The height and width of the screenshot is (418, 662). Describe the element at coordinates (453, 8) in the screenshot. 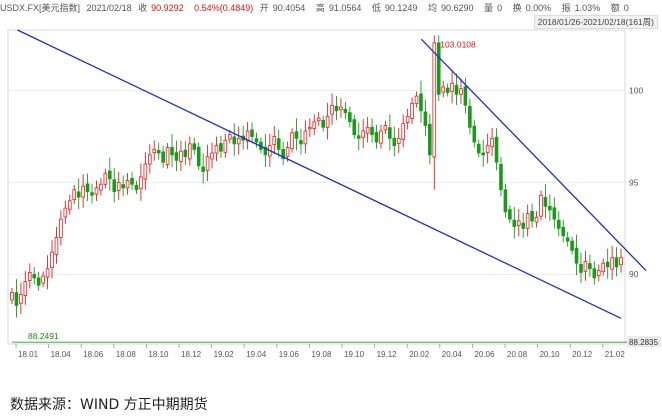

I see `avg-field: 均 90.6290` at that location.